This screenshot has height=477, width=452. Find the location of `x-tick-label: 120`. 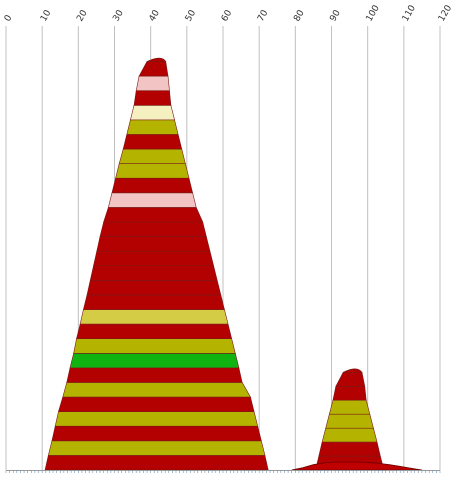

x-tick-label: 120 is located at coordinates (444, 13).